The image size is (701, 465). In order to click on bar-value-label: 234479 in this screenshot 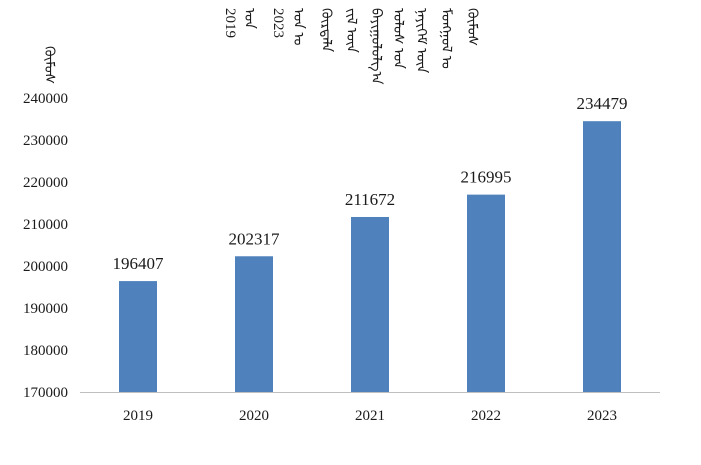, I will do `click(602, 103)`.